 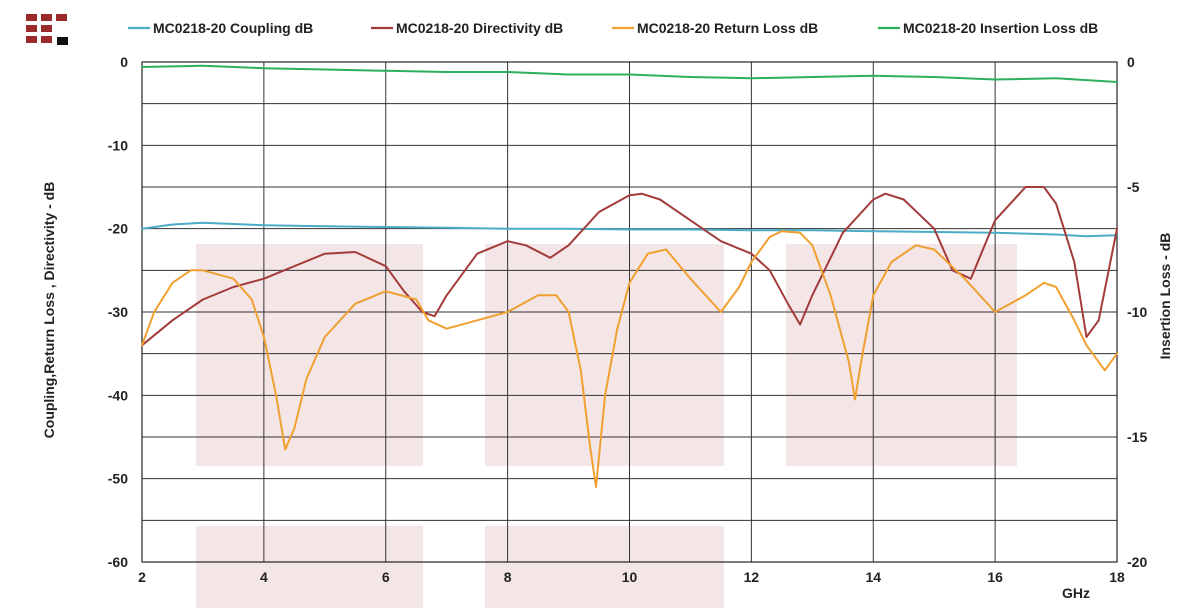 What do you see at coordinates (873, 577) in the screenshot?
I see `x-tick-label: 14` at bounding box center [873, 577].